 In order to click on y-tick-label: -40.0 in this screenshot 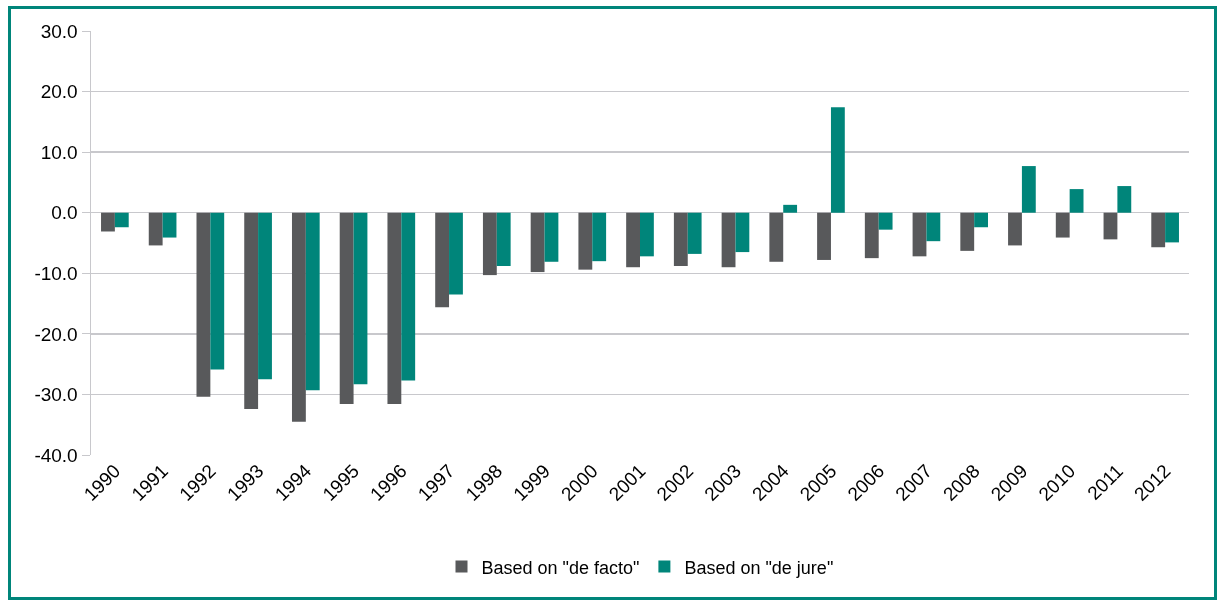, I will do `click(56, 455)`.